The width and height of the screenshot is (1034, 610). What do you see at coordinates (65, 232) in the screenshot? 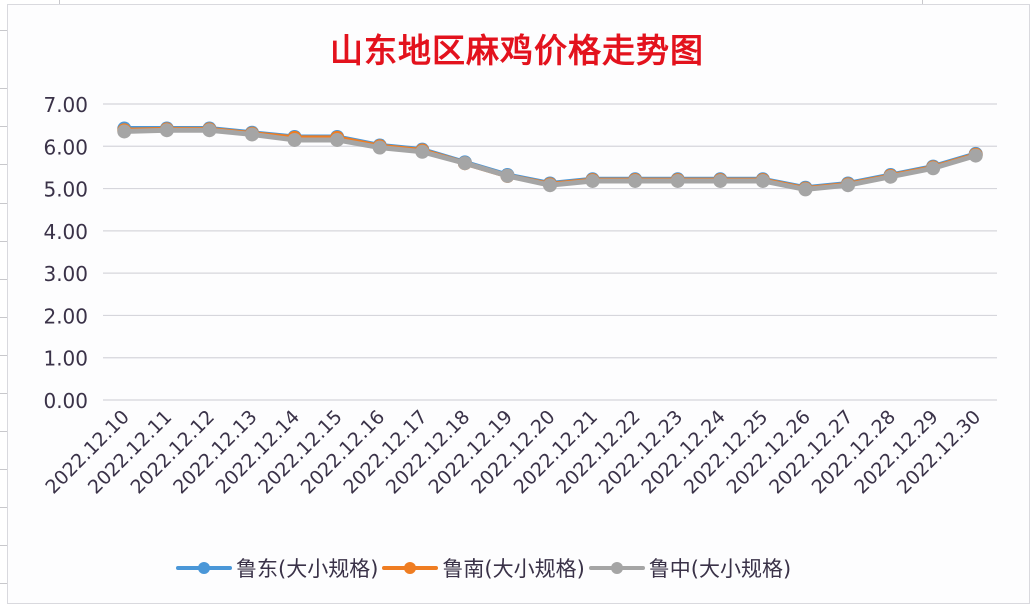
I see `y-tick-label: 4.00` at bounding box center [65, 232].